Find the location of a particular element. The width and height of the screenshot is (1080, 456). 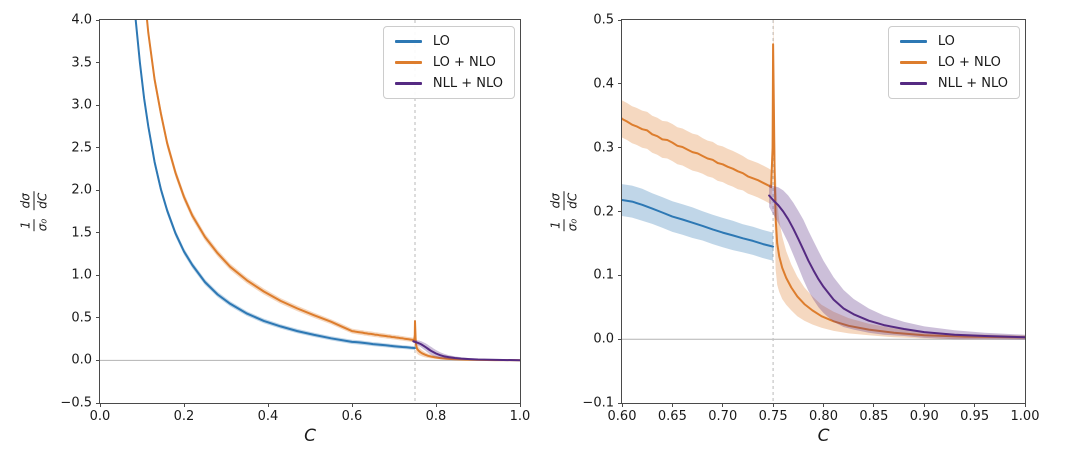

y-tick-label: 2.0 is located at coordinates (81, 190).